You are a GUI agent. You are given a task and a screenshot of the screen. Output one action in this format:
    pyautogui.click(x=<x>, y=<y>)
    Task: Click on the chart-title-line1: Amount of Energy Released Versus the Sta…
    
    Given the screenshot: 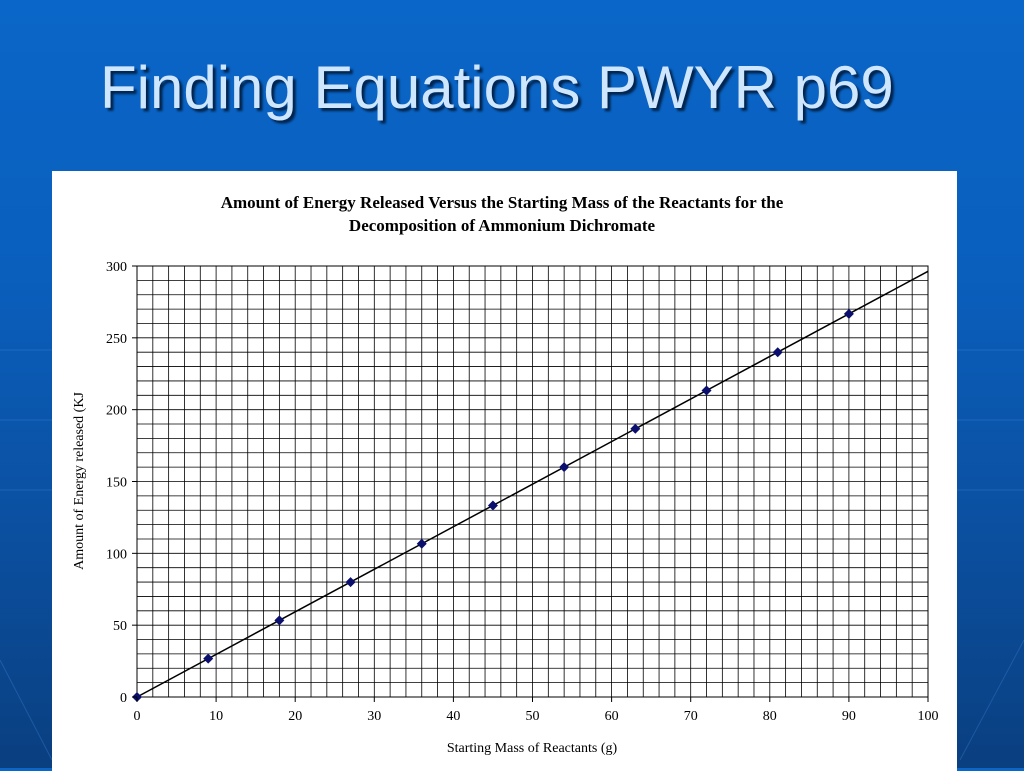 What is the action you would take?
    pyautogui.click(x=502, y=202)
    